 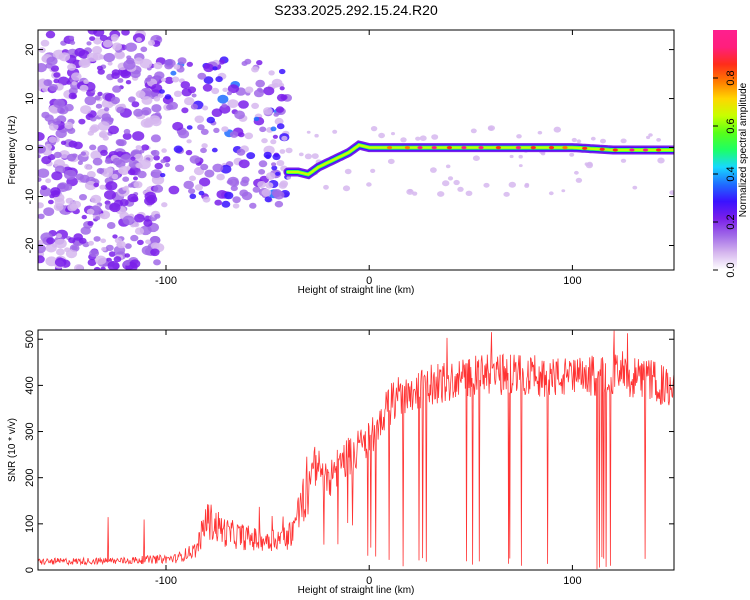 I want to click on spectrogram-x-axis-label: Height of straight line (km), so click(x=356, y=290).